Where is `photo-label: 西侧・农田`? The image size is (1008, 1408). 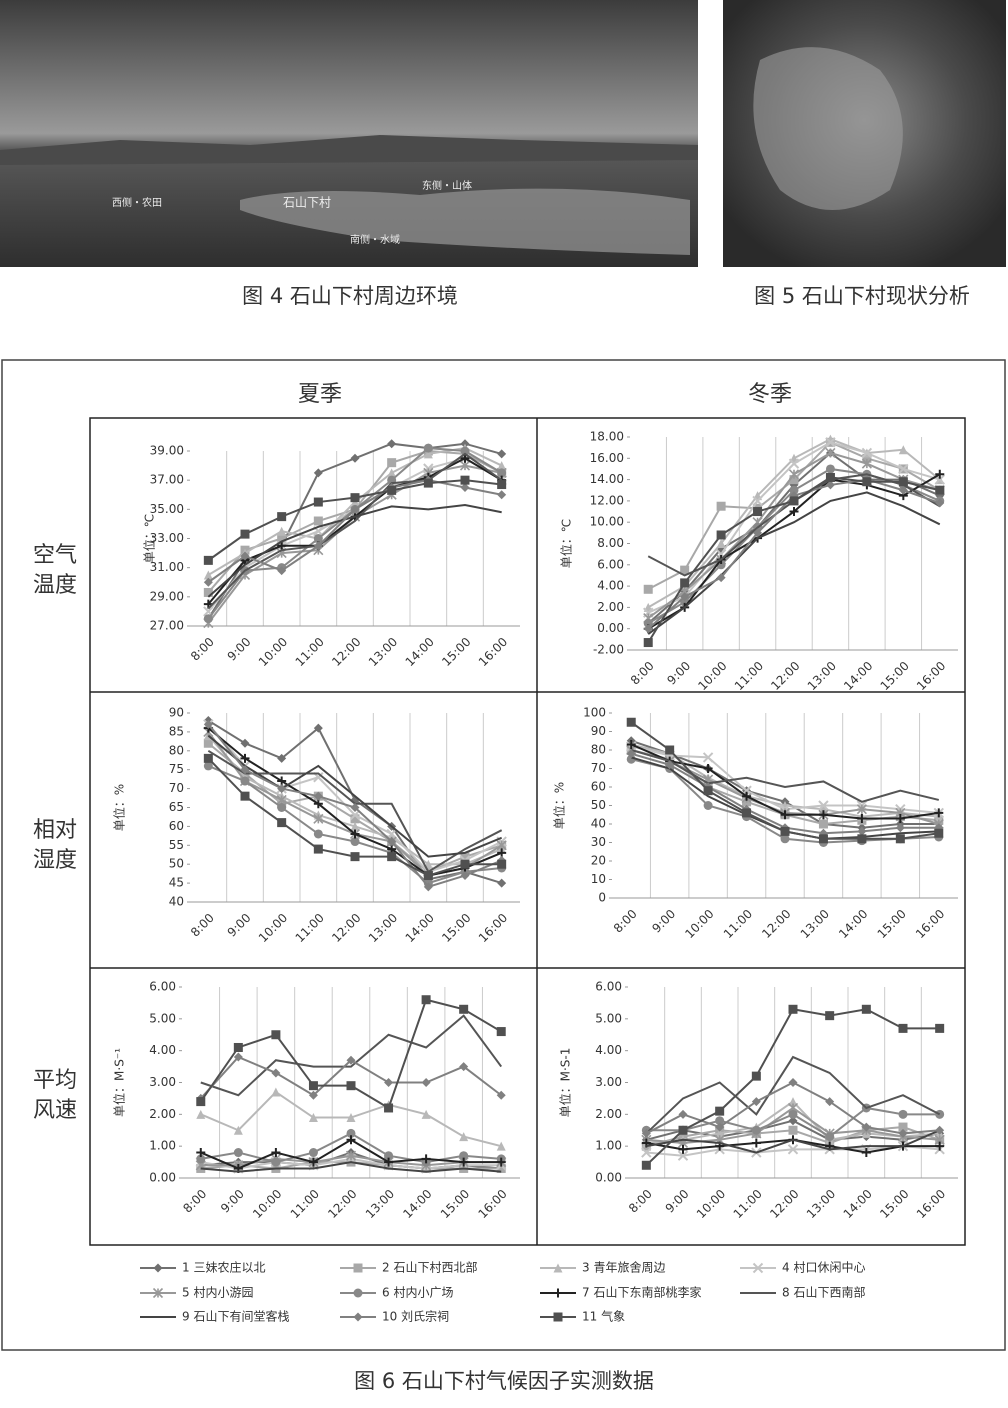 photo-label: 西侧・农田 is located at coordinates (137, 202).